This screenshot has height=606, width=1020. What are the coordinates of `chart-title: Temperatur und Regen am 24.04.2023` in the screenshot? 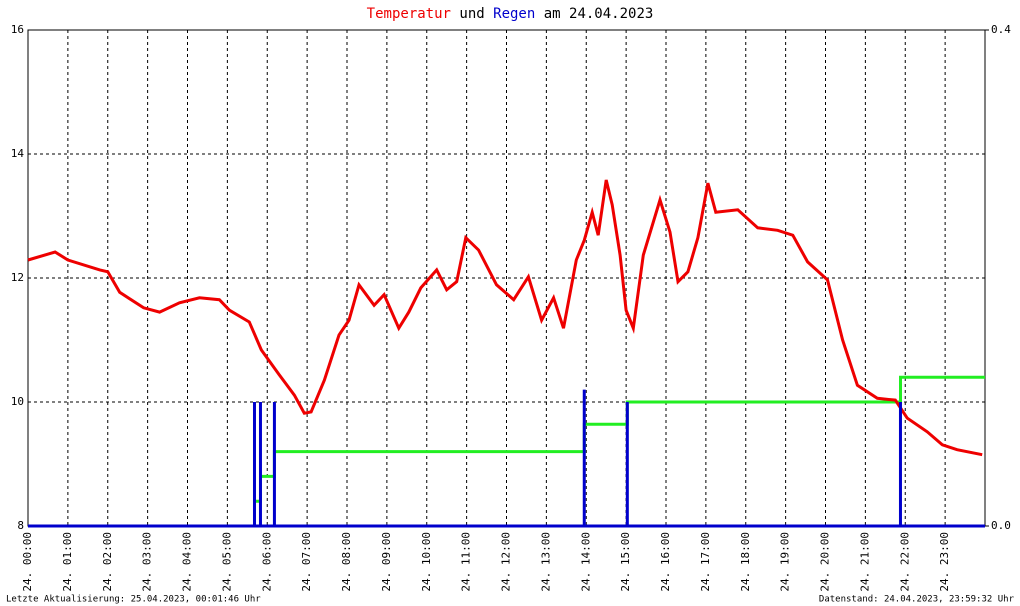 It's located at (510, 14).